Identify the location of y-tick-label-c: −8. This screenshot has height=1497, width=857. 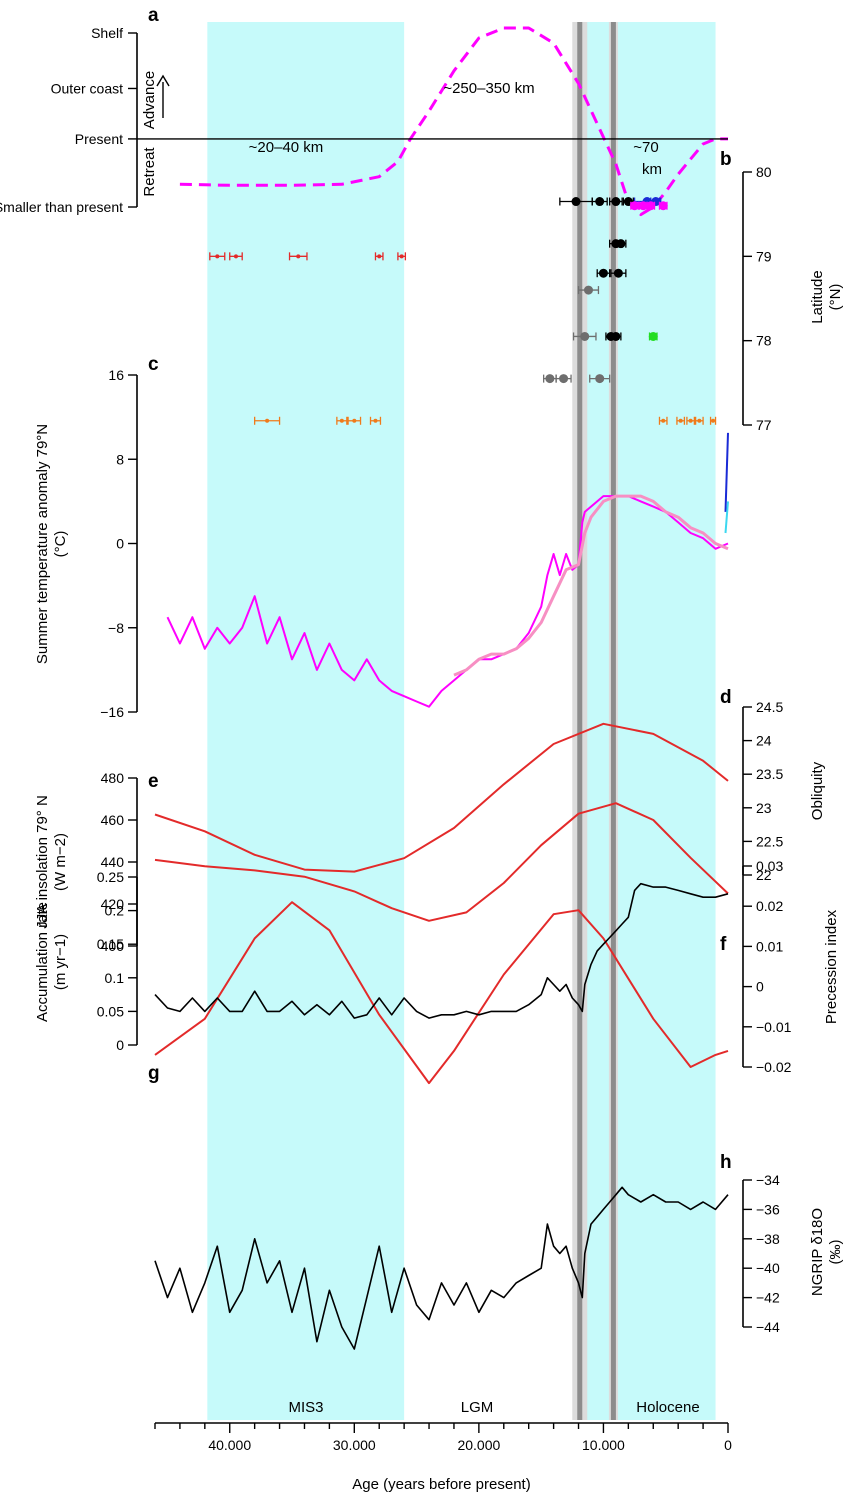
(116, 628).